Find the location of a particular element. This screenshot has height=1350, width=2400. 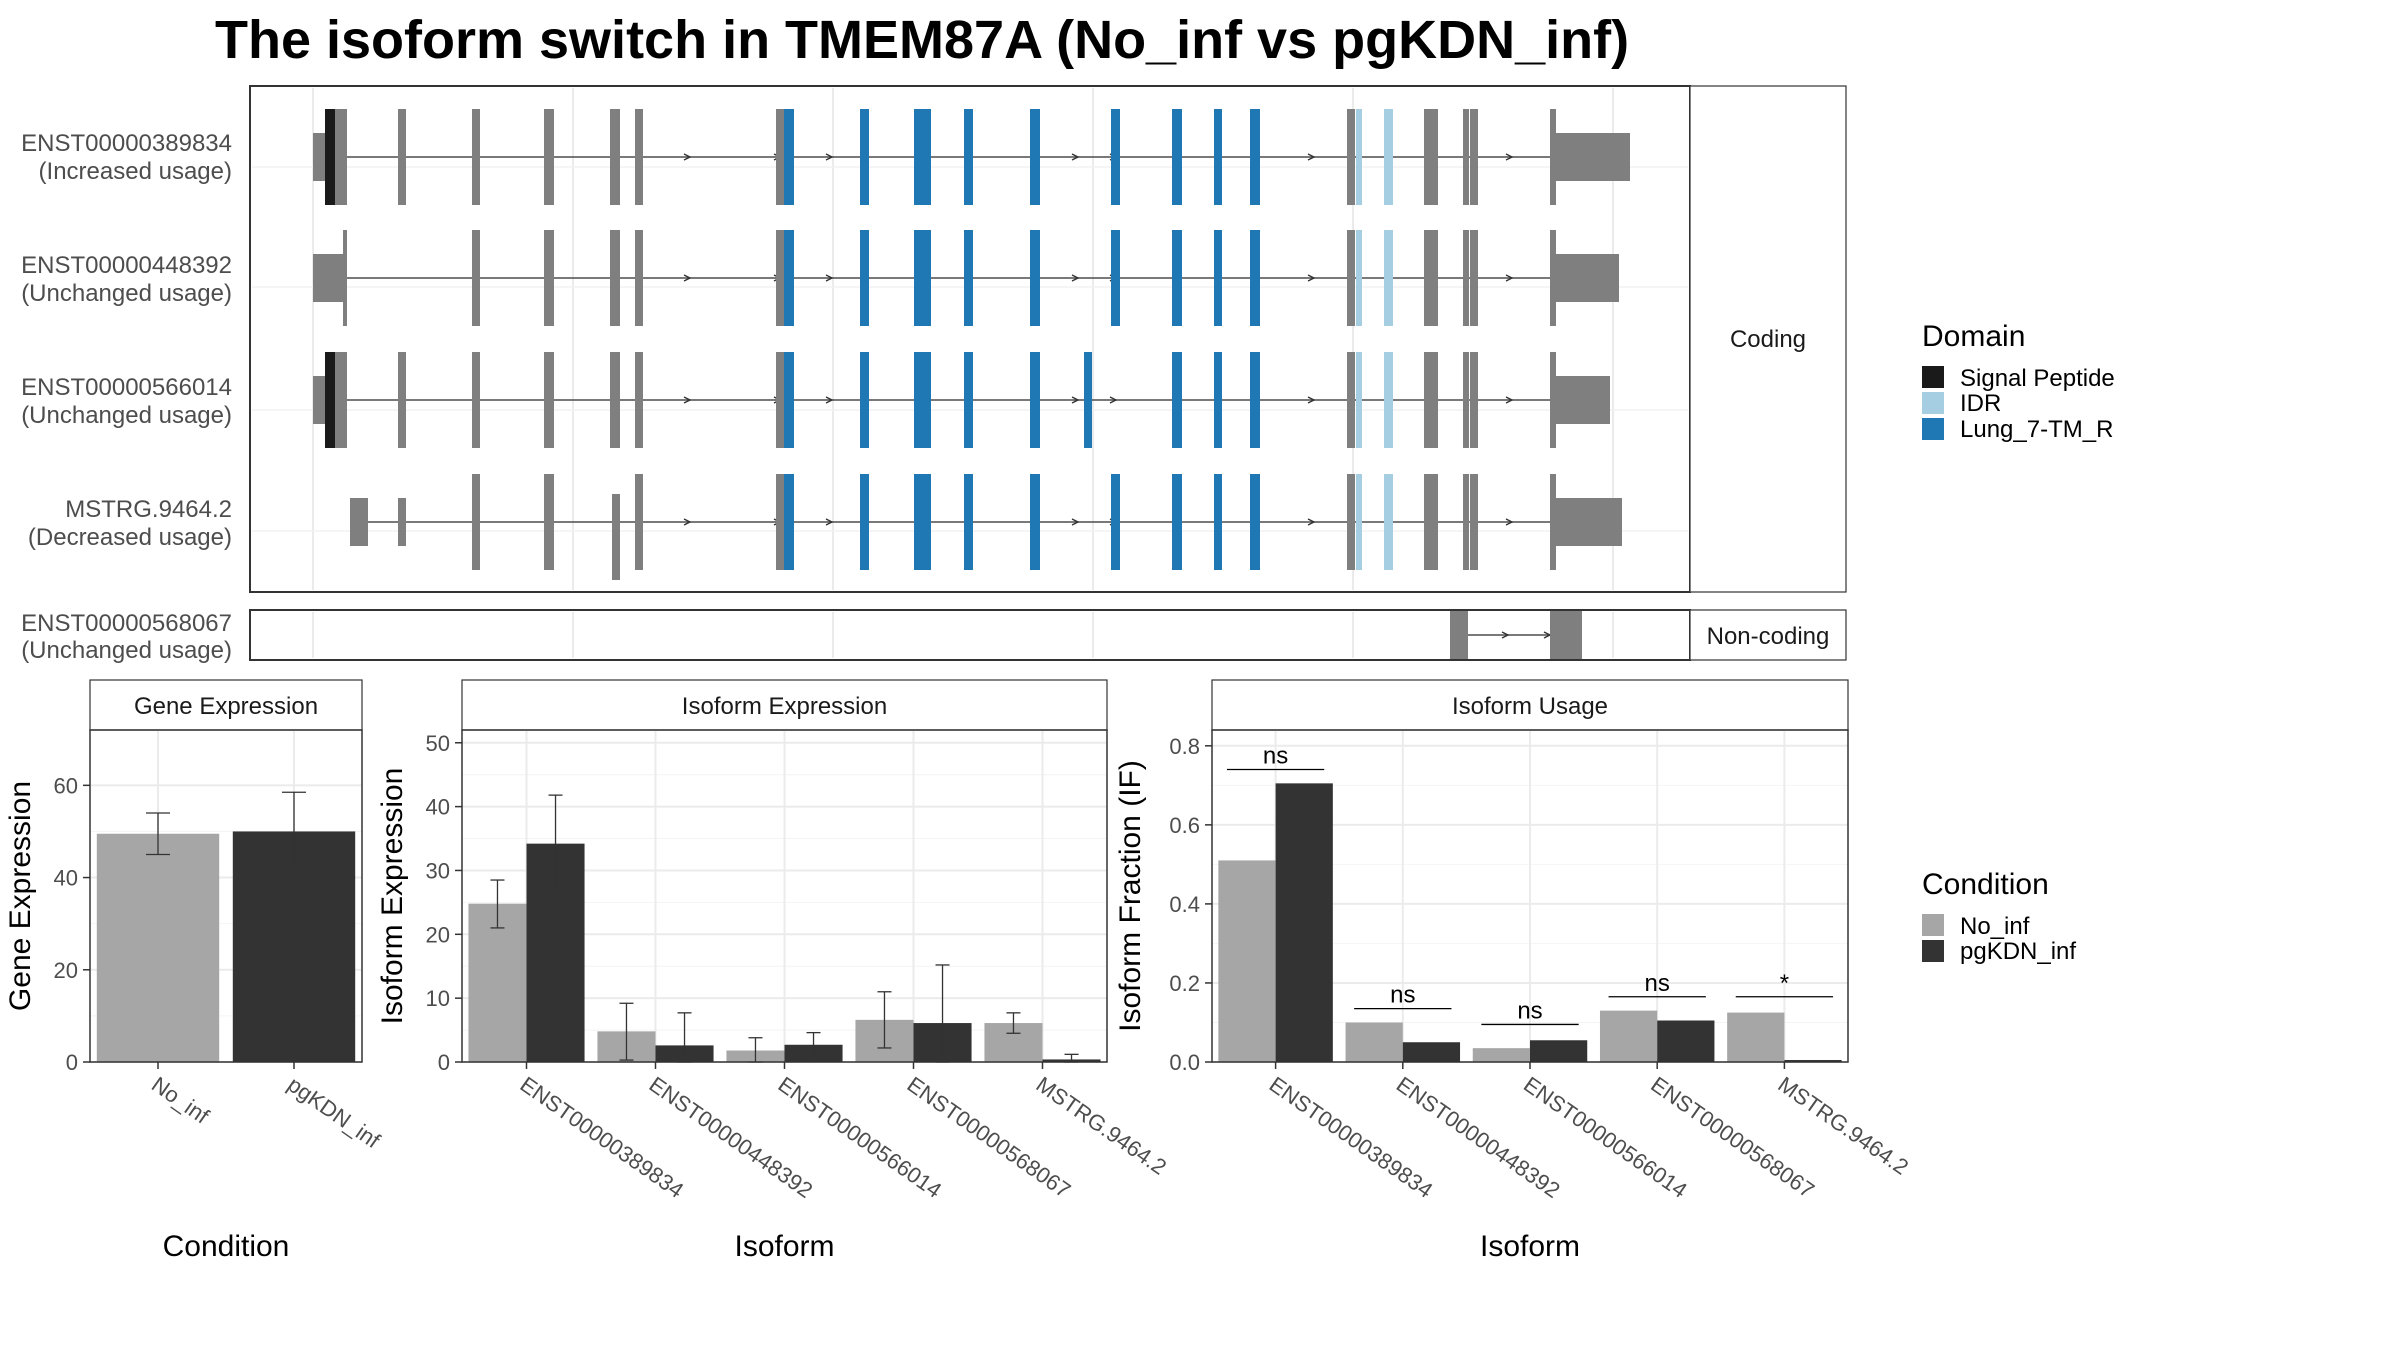

domain-legend-swatch-signal-peptide is located at coordinates (1933, 377).